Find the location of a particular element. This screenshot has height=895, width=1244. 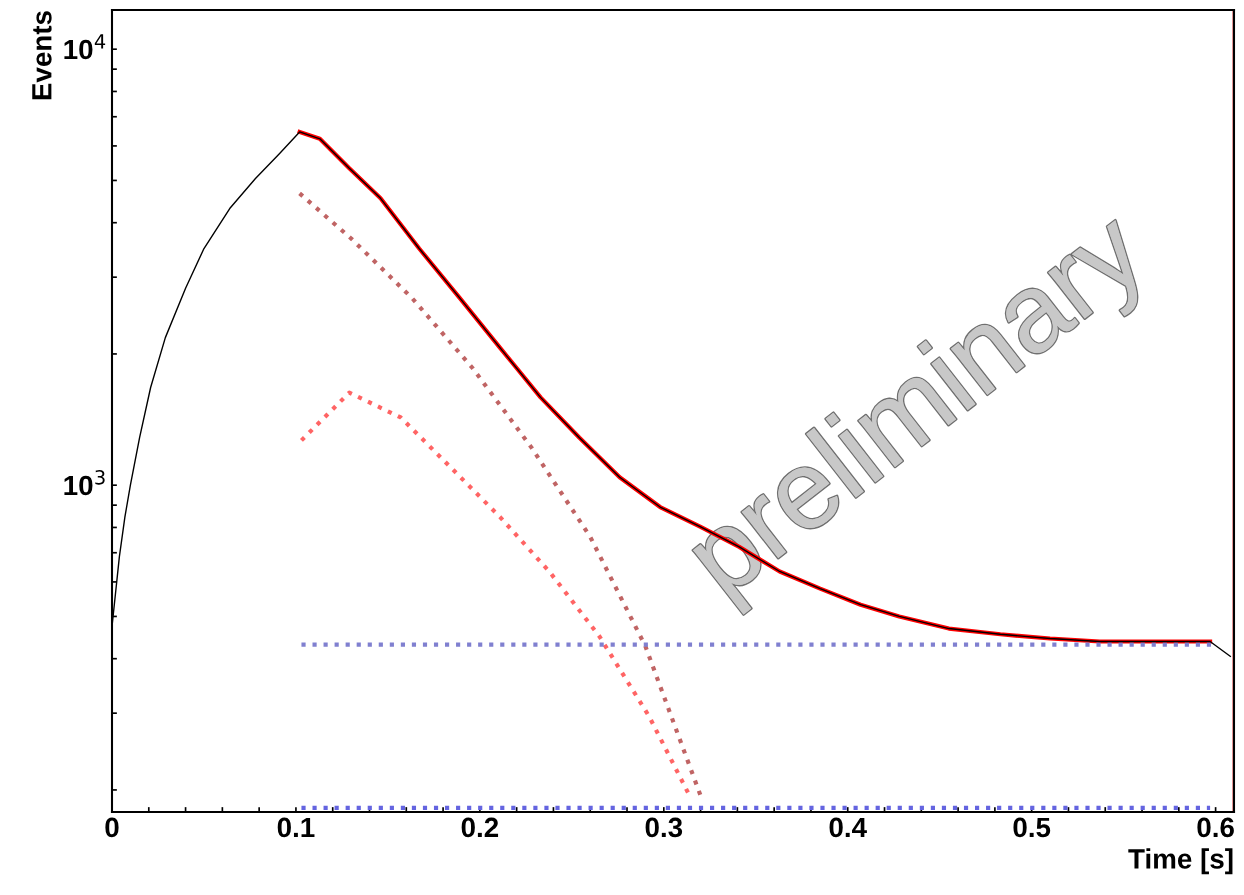

x-axis-title: Time [s] is located at coordinates (1180, 861).